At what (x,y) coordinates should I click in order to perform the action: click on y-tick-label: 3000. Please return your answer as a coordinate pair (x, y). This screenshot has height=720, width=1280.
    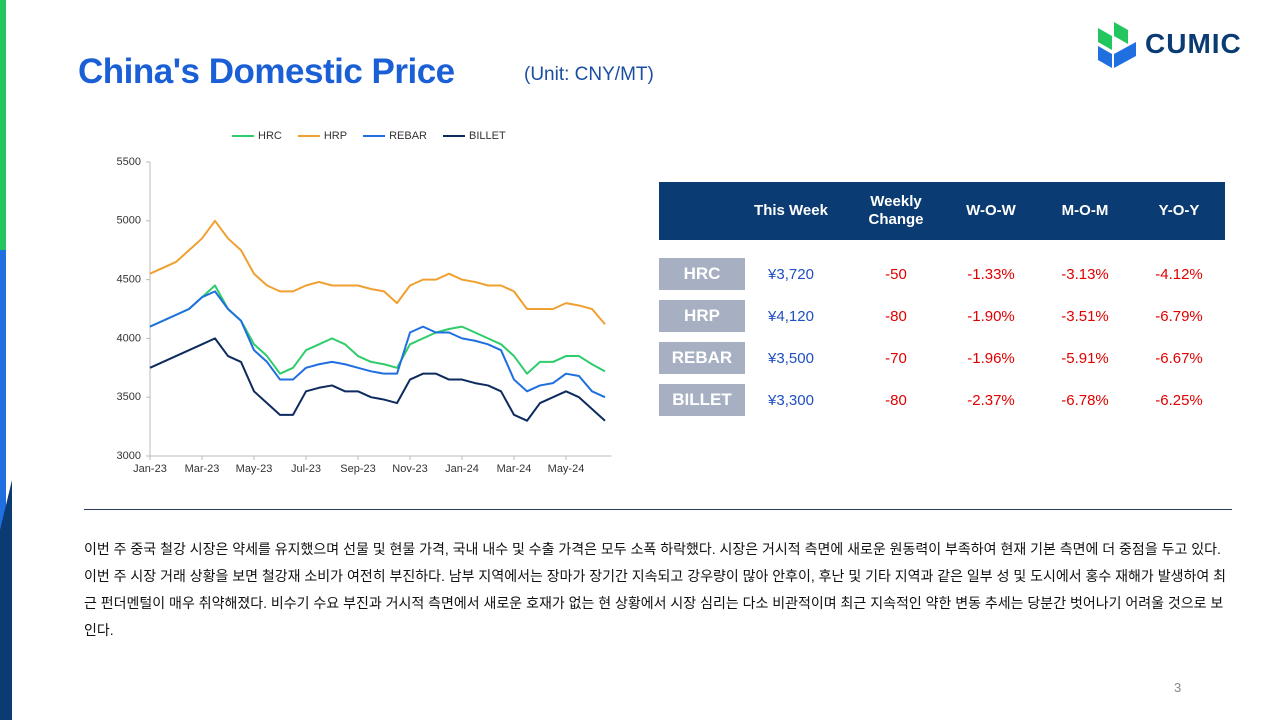
    Looking at the image, I should click on (129, 456).